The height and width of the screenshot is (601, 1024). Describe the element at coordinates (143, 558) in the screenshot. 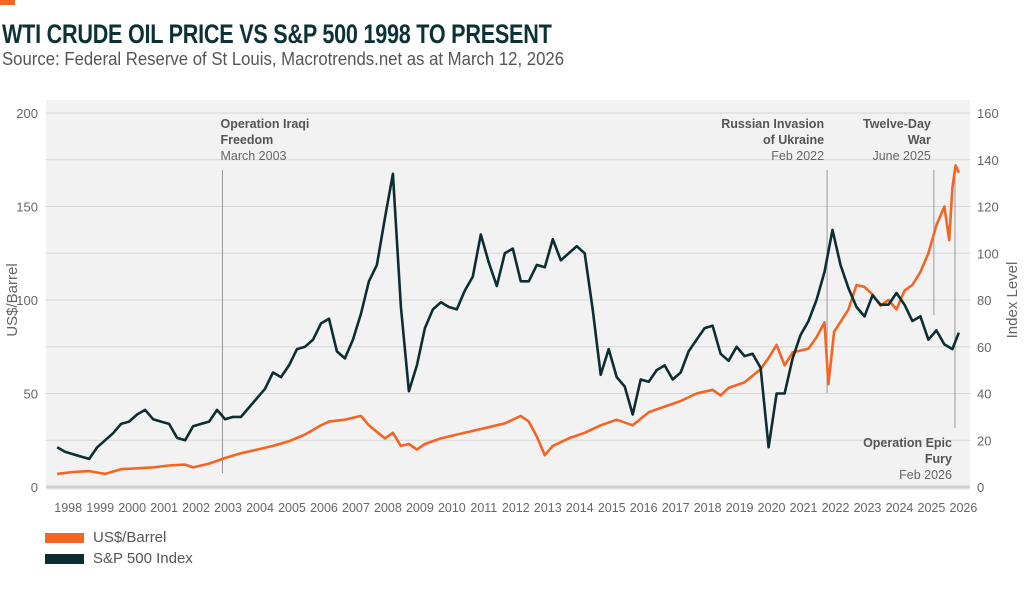

I see `legend-label: S&P 500 Index` at that location.